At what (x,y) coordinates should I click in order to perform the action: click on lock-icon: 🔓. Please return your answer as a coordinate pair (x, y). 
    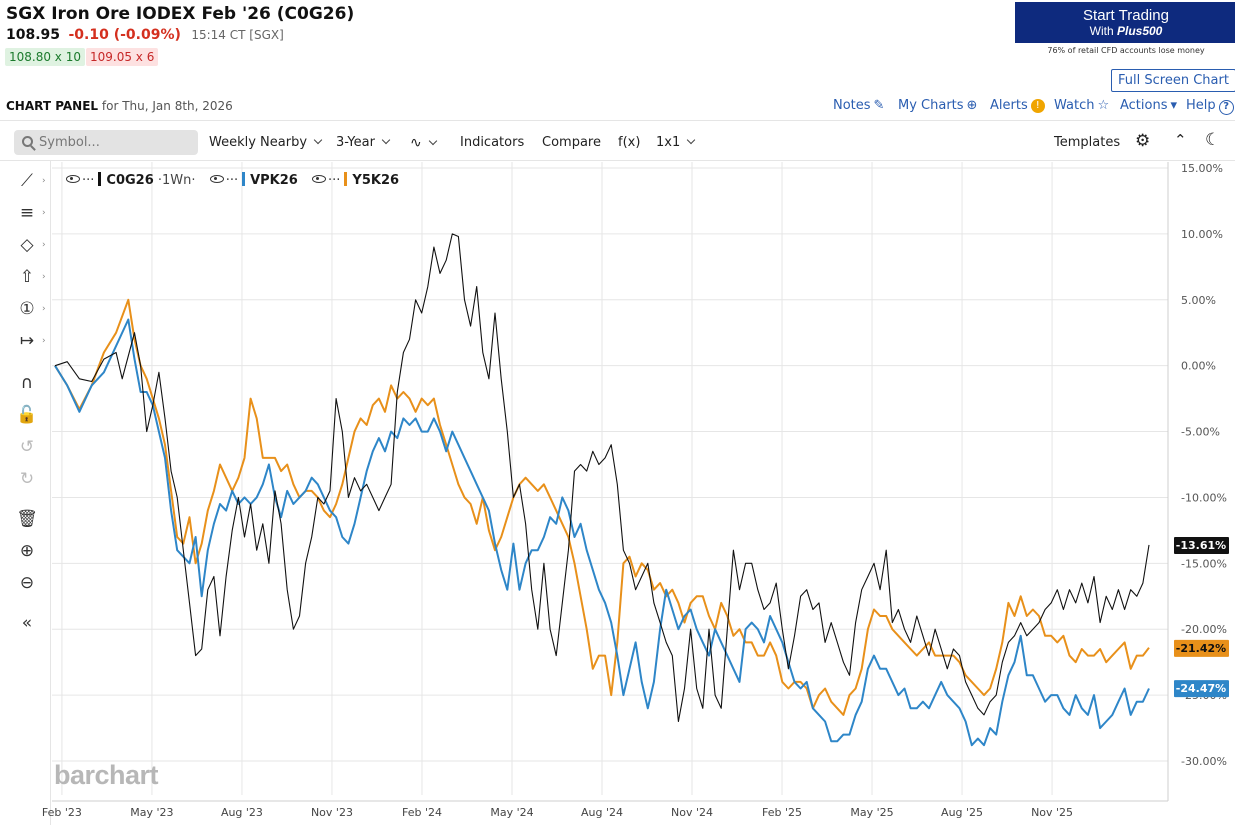
    Looking at the image, I should click on (27, 415).